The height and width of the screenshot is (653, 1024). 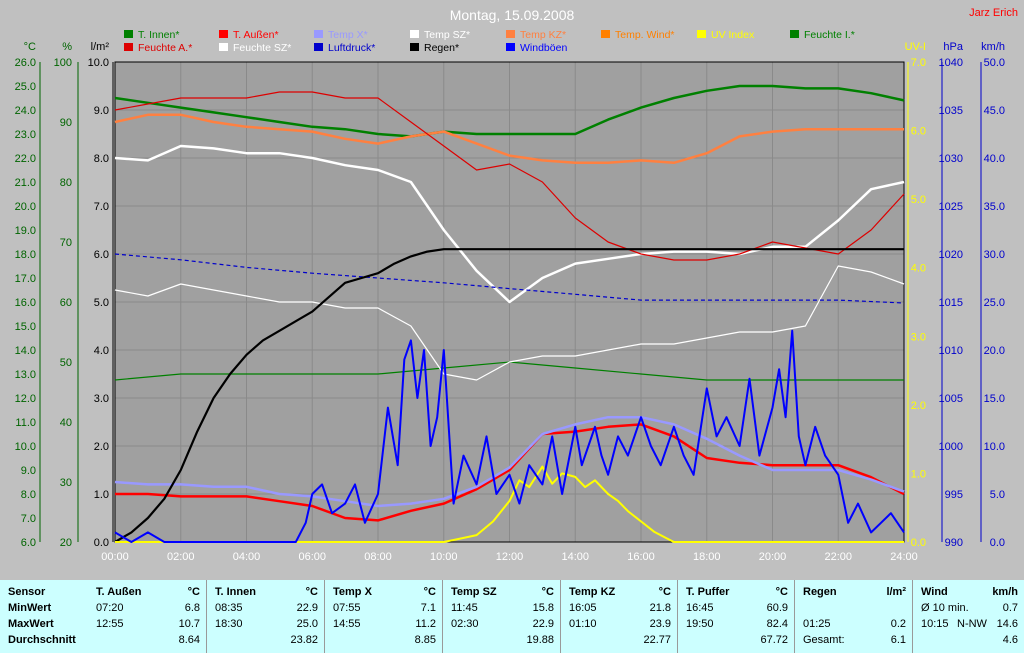 I want to click on x-tick-label: 08:00, so click(x=378, y=557).